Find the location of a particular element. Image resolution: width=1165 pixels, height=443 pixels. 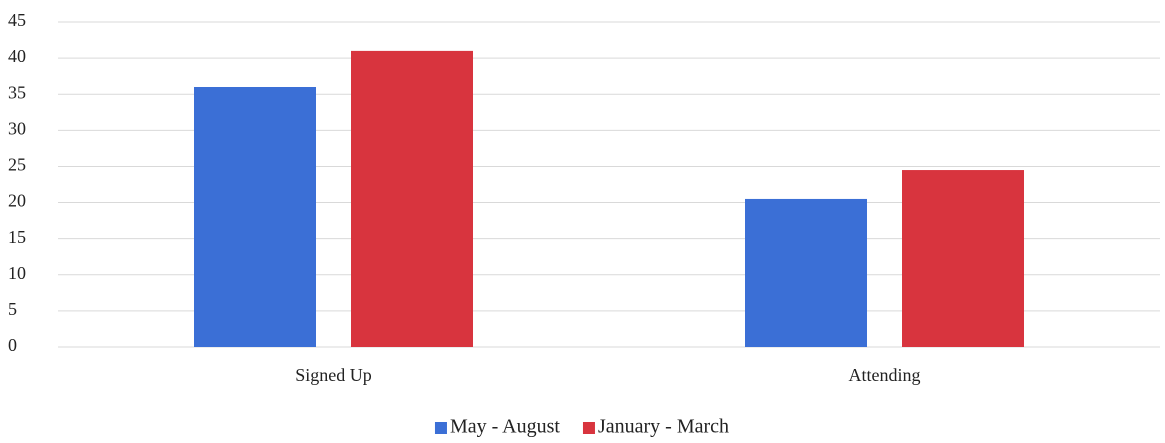

y-tick-label: 20 is located at coordinates (17, 201).